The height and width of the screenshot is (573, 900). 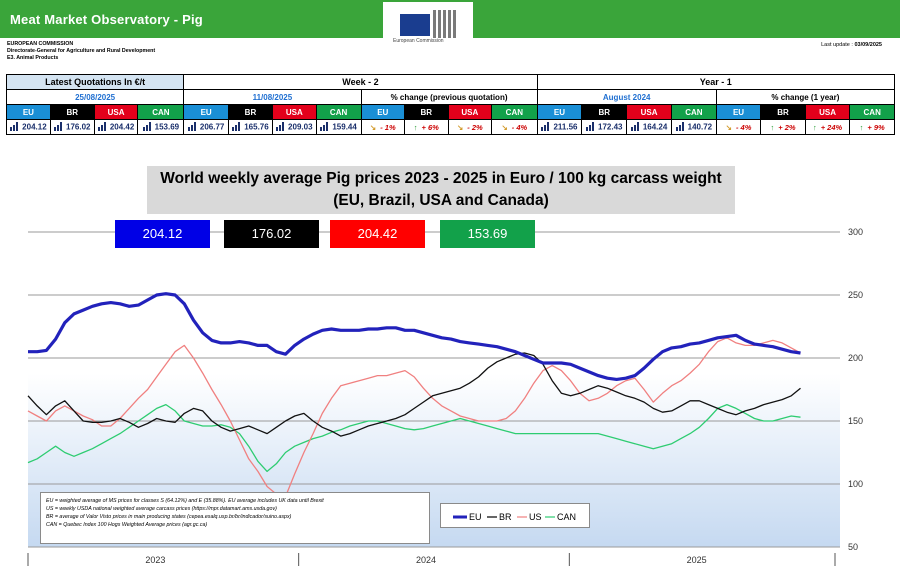 I want to click on value-text: 204.12, so click(x=34, y=127).